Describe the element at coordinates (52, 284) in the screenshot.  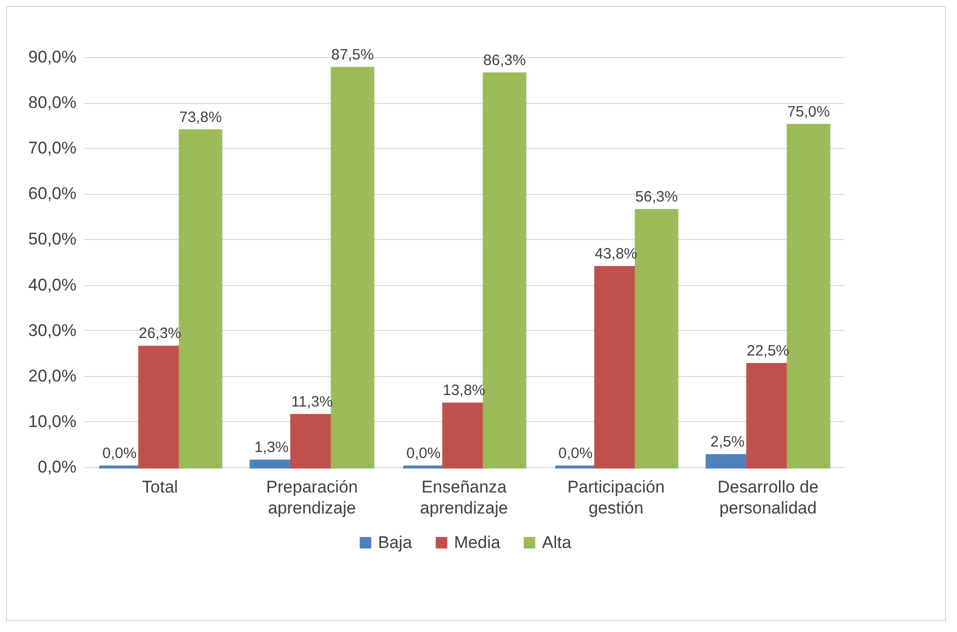
I see `y-tick-label: 40,0%` at that location.